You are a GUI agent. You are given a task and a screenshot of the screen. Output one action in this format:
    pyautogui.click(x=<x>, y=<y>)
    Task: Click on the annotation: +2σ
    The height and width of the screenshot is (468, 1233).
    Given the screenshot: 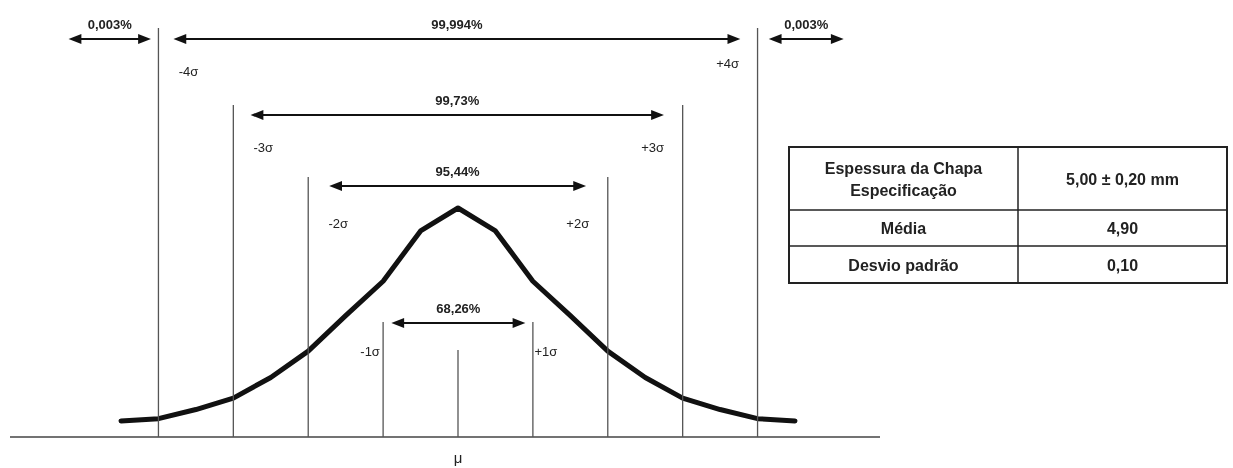 What is the action you would take?
    pyautogui.click(x=578, y=223)
    